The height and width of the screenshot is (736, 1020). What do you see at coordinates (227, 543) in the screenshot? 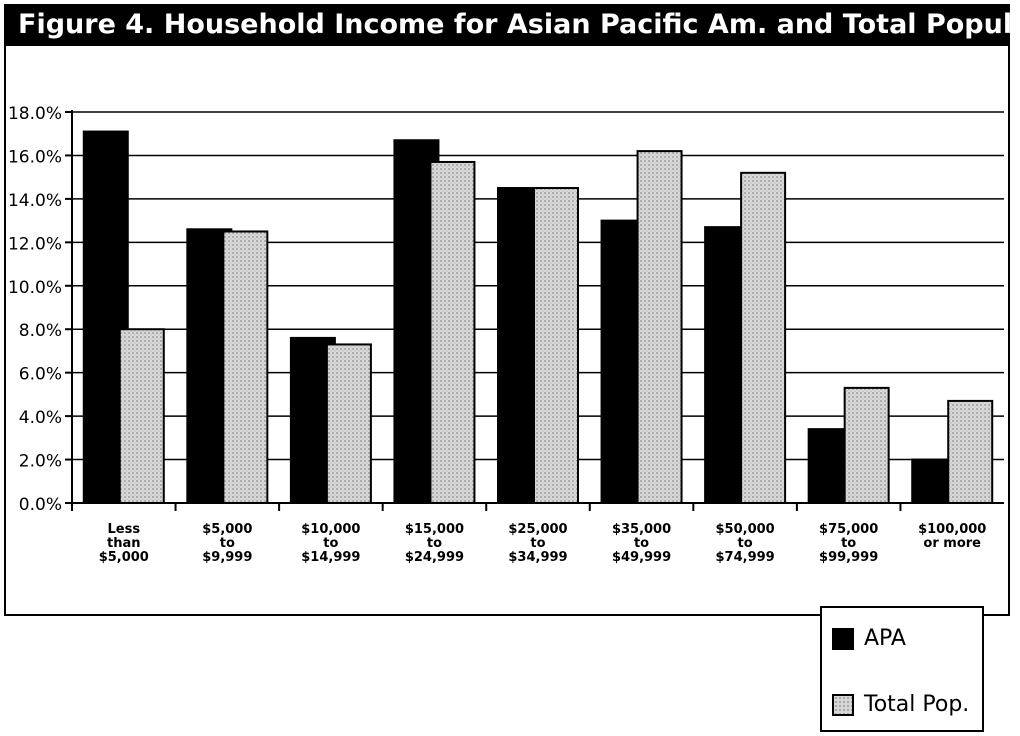
I see `x-category-label: $5,000 to $9,999` at bounding box center [227, 543].